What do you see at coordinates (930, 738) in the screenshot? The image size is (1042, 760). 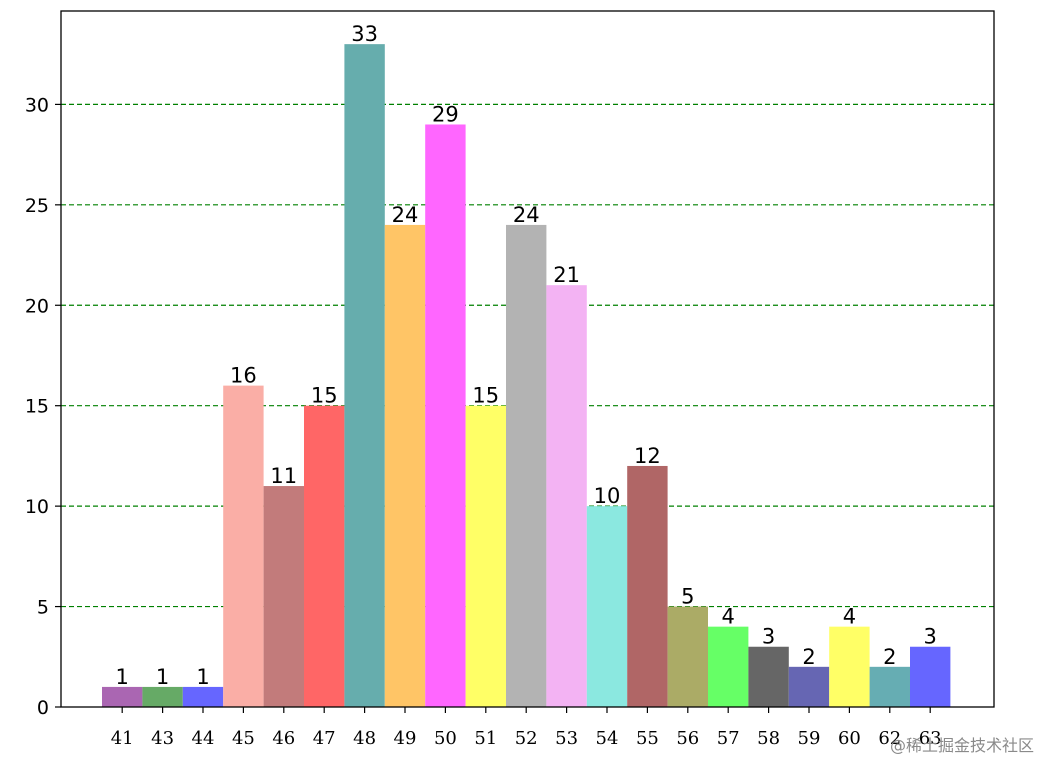 I see `x-tick-label: 63` at bounding box center [930, 738].